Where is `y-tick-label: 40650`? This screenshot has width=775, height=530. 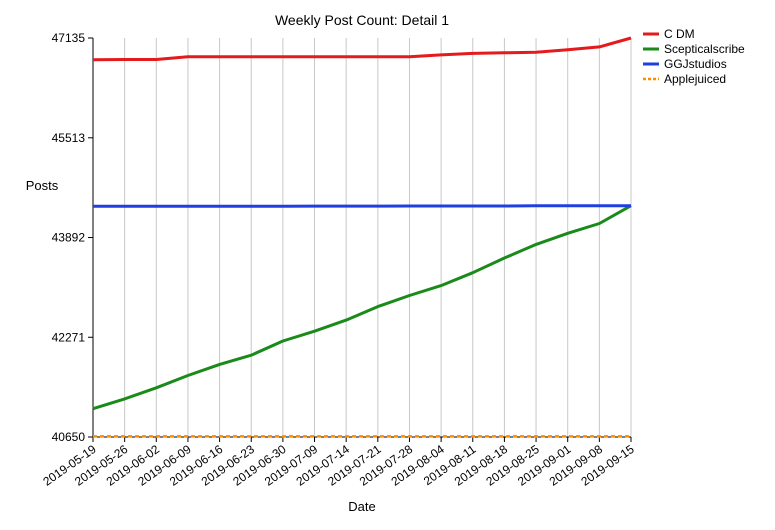
y-tick-label: 40650 is located at coordinates (69, 437).